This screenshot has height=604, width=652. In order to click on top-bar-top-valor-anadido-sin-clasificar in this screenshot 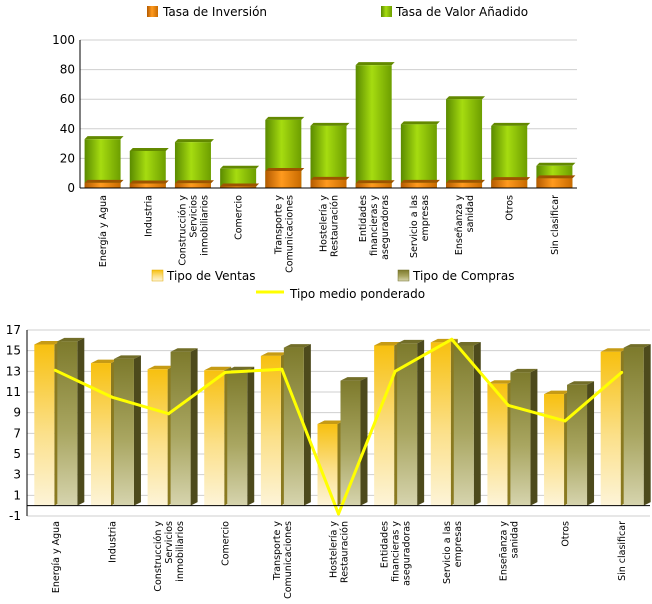, I will do `click(556, 164)`.